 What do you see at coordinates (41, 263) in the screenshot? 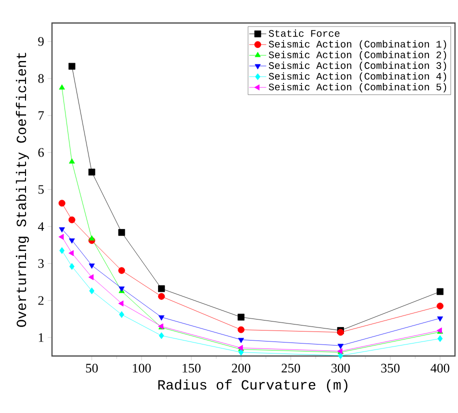
I see `y-tick-label: 3` at bounding box center [41, 263].